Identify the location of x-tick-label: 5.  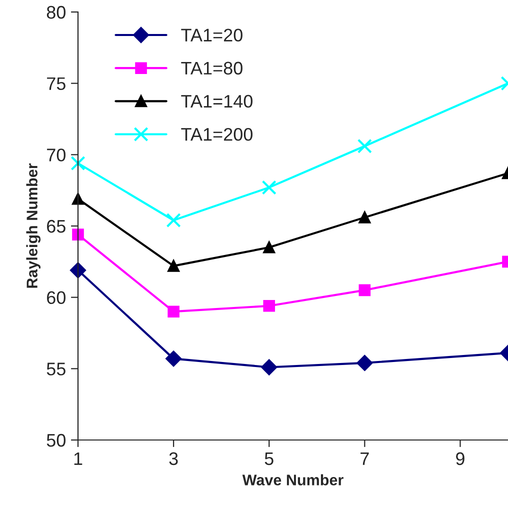
(269, 459).